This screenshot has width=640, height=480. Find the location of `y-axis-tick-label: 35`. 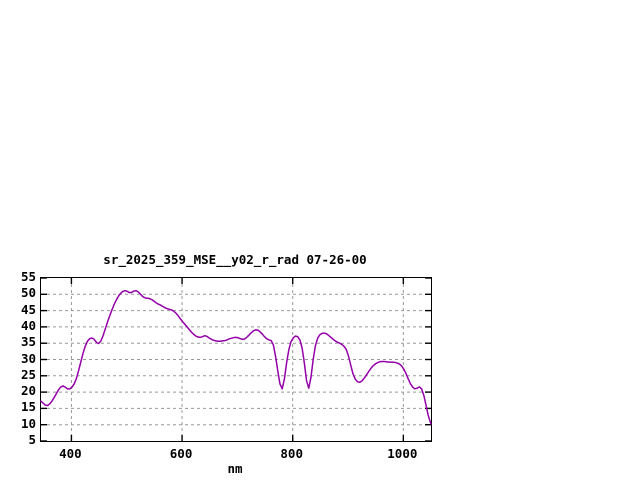

y-axis-tick-label: 35 is located at coordinates (28, 342).